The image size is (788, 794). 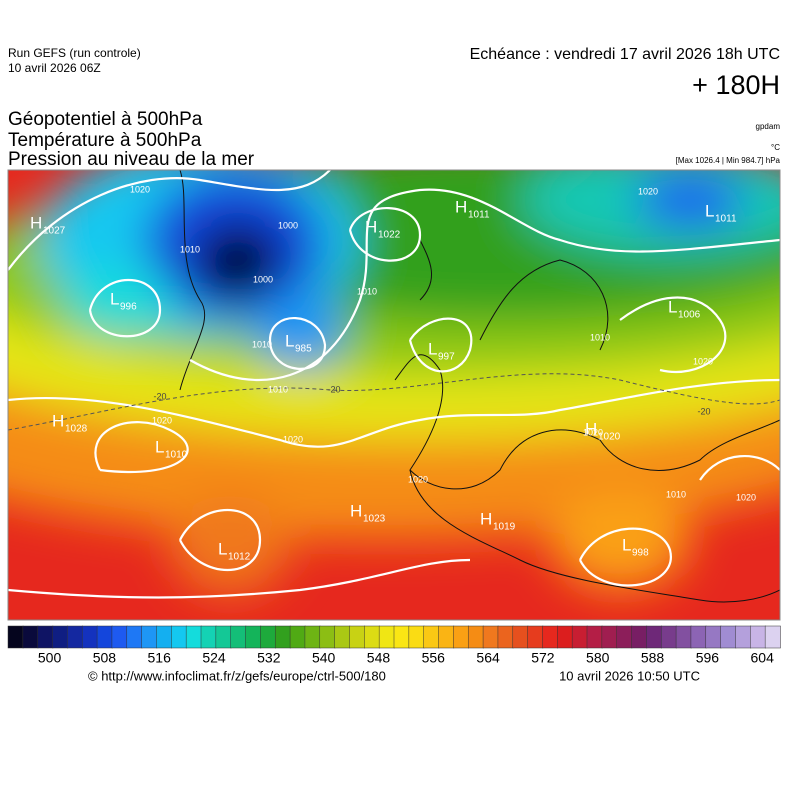 I want to click on center-value: 1028, so click(x=76, y=429).